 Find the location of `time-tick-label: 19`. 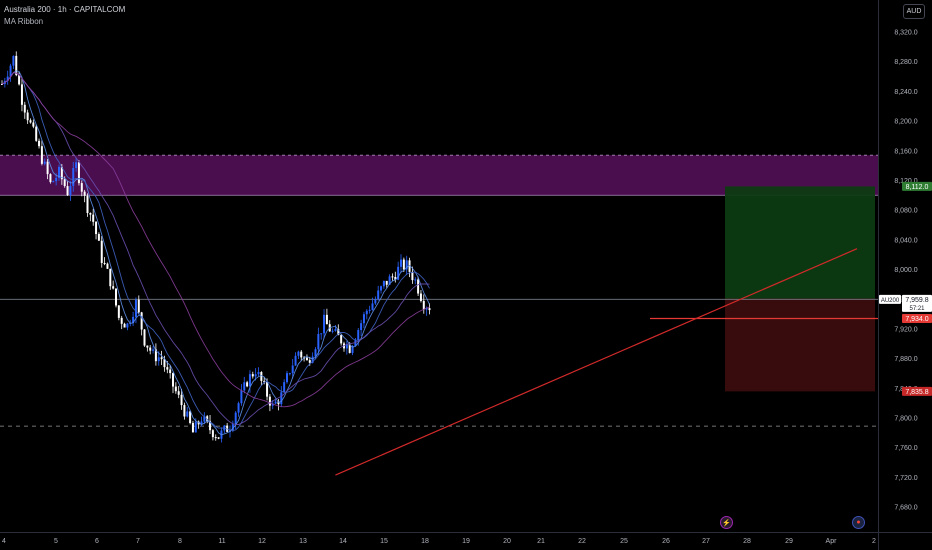

time-tick-label: 19 is located at coordinates (466, 541).